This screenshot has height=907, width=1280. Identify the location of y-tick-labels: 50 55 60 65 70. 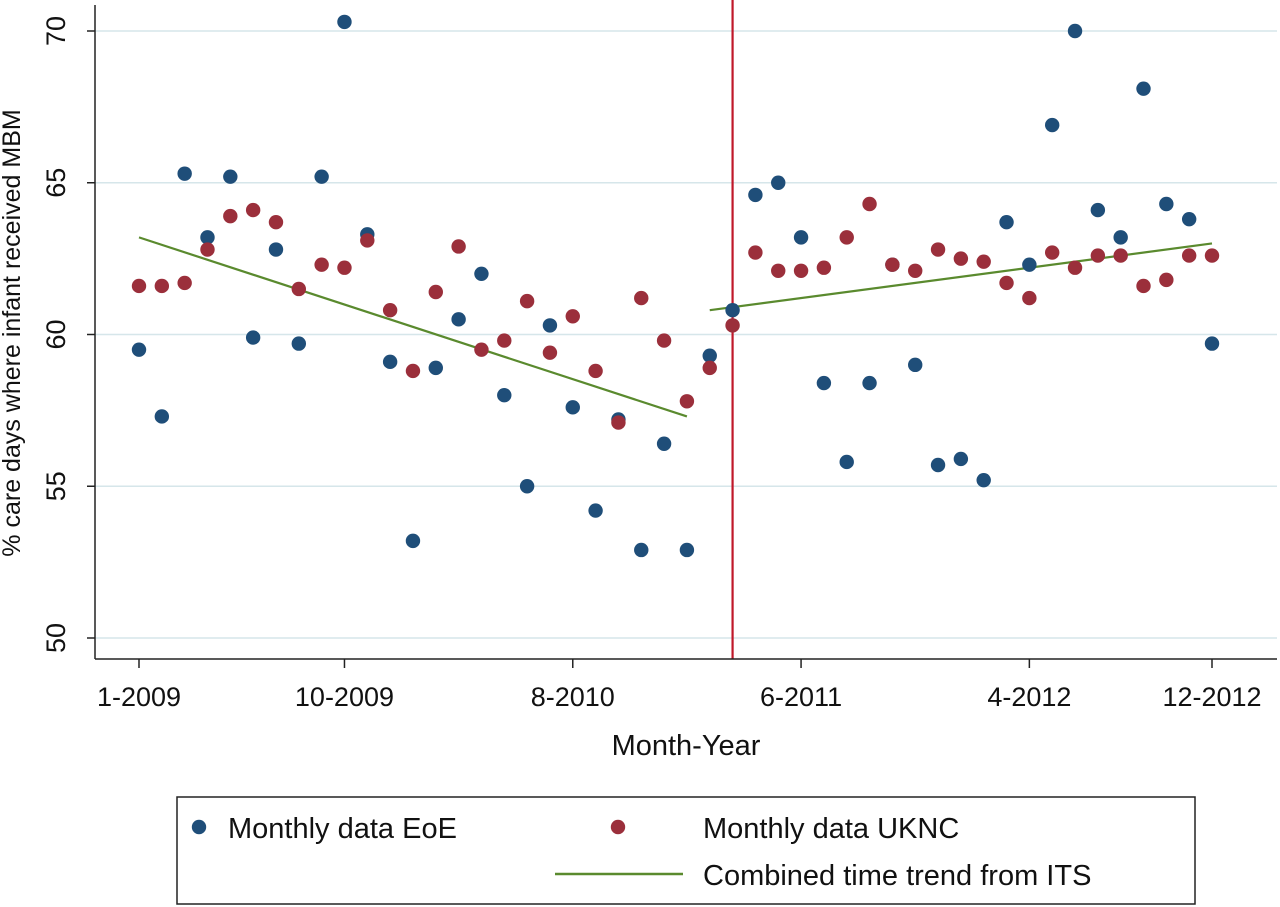
(56, 334).